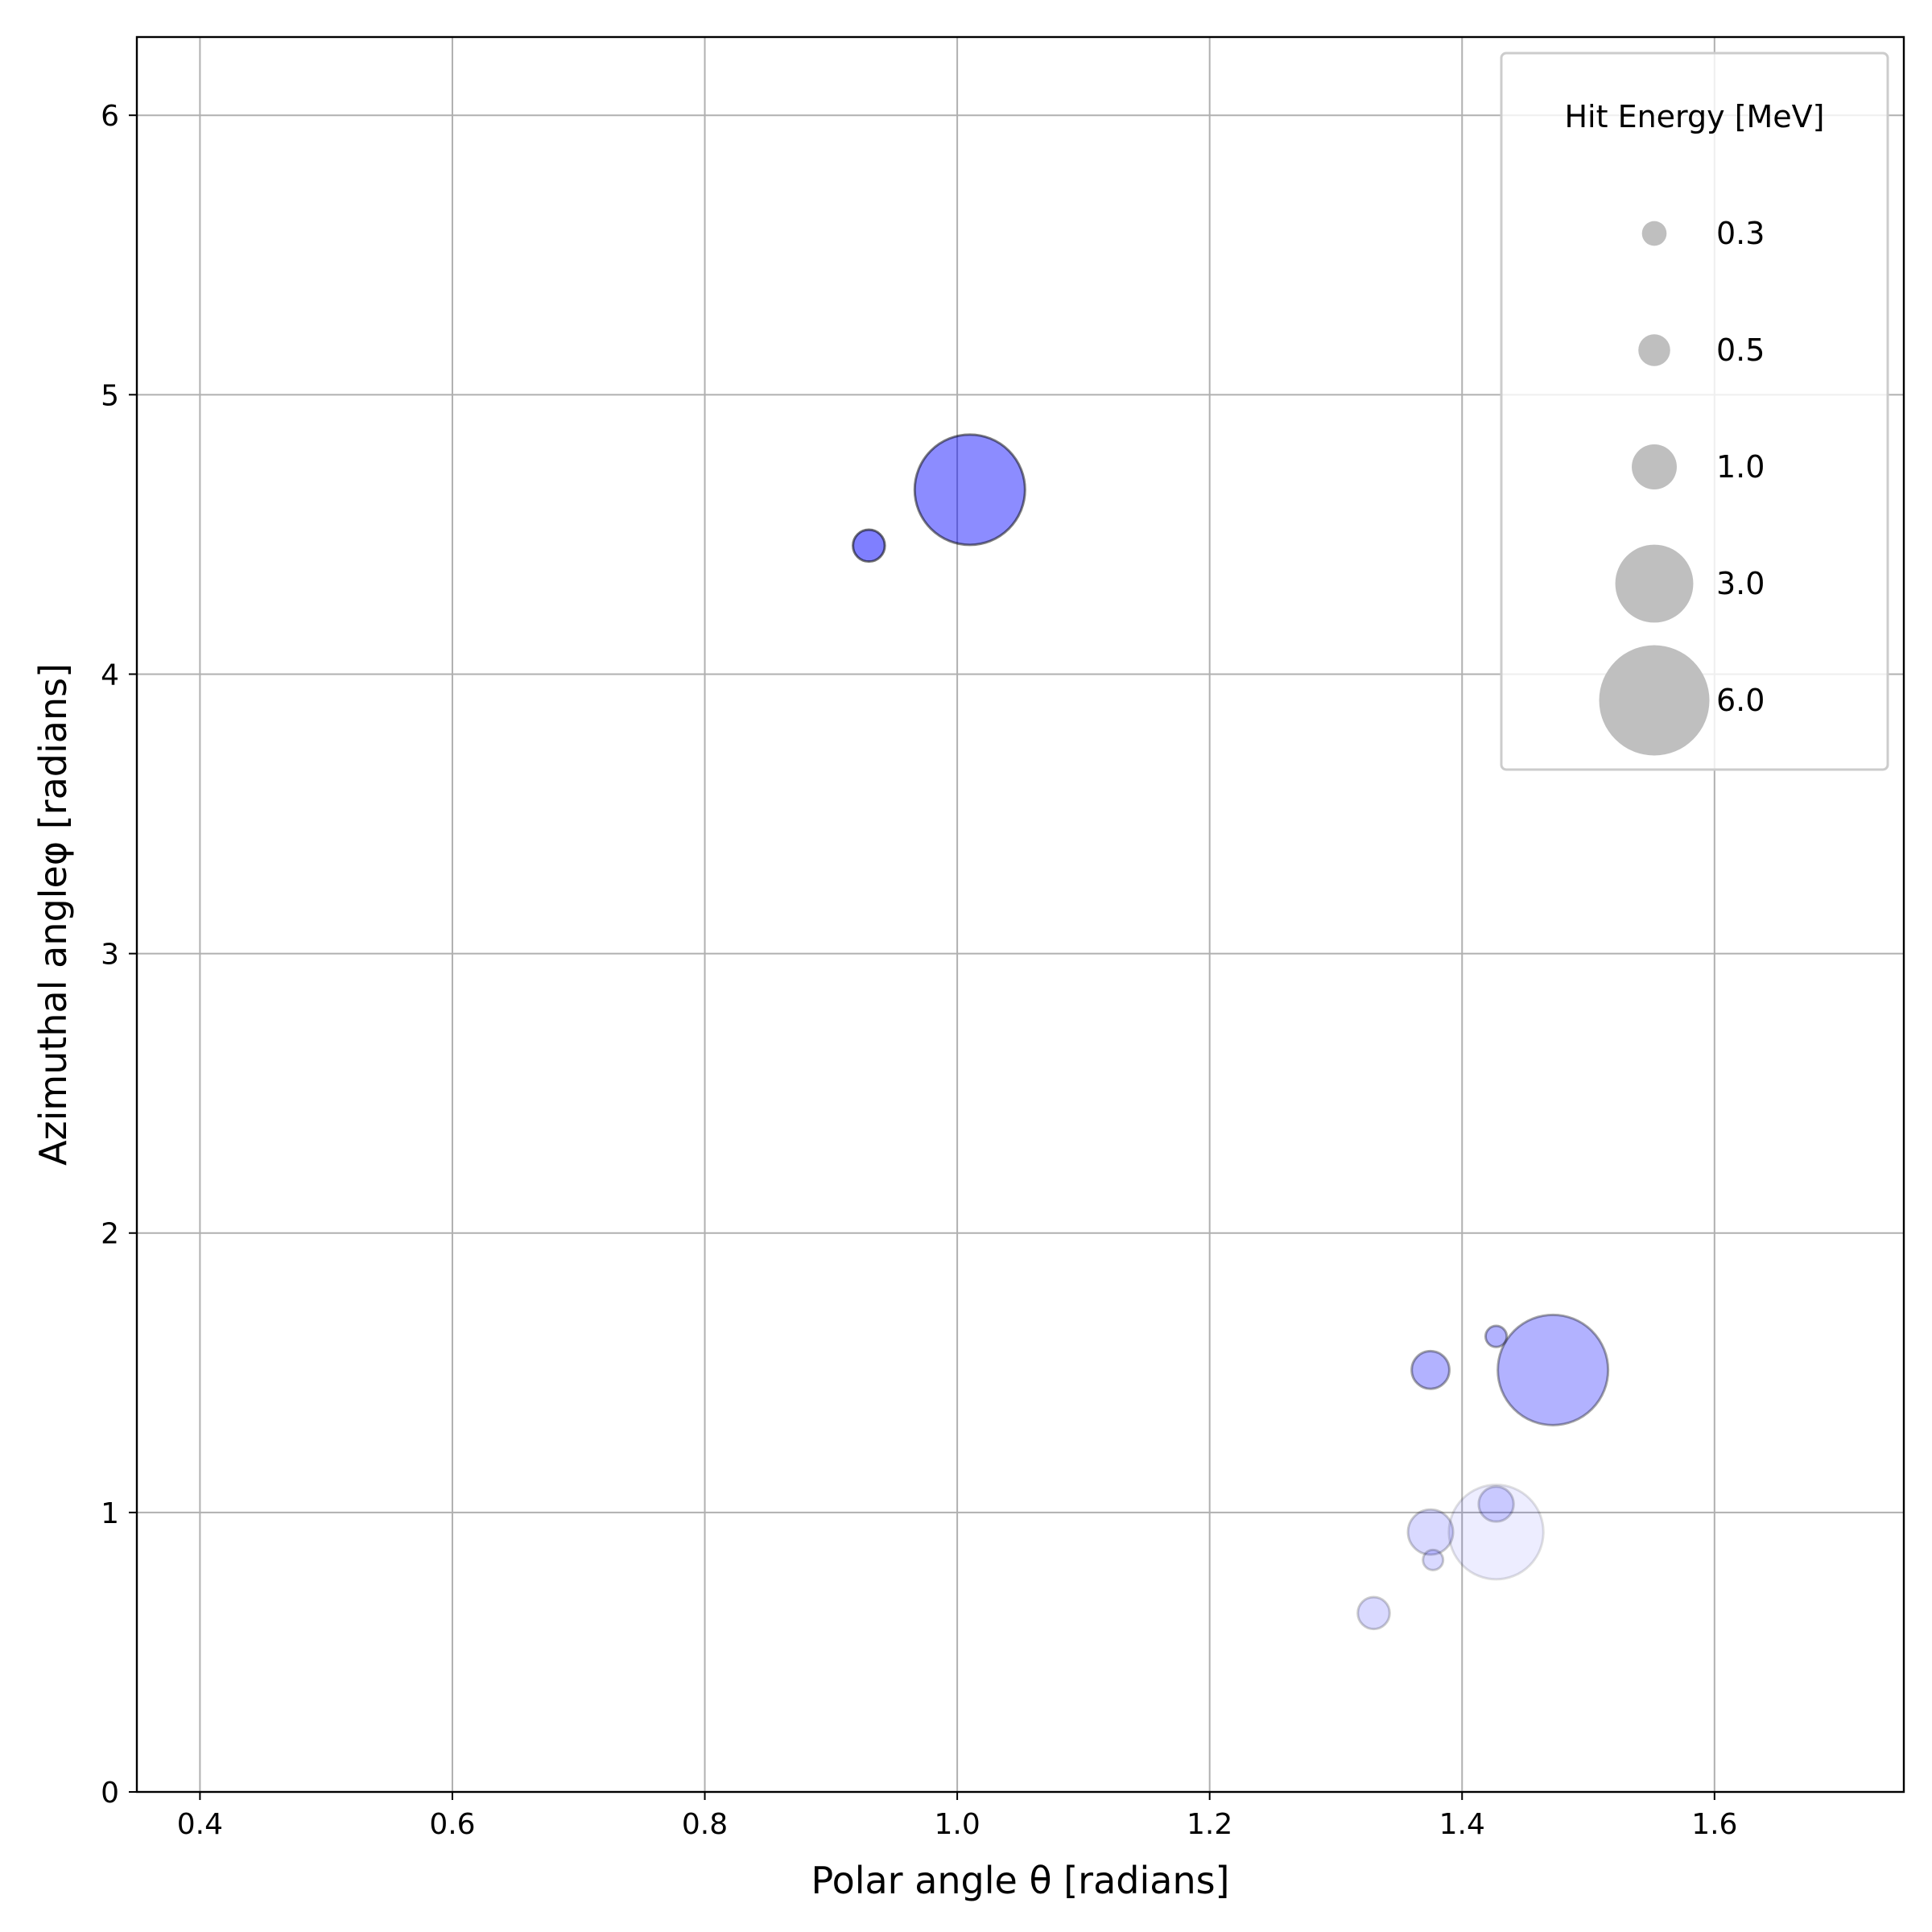 Image resolution: width=1932 pixels, height=1932 pixels. What do you see at coordinates (1682, 486) in the screenshot?
I see `legend-entries: 0.3 0.5 1.0 3.0 6.0` at bounding box center [1682, 486].